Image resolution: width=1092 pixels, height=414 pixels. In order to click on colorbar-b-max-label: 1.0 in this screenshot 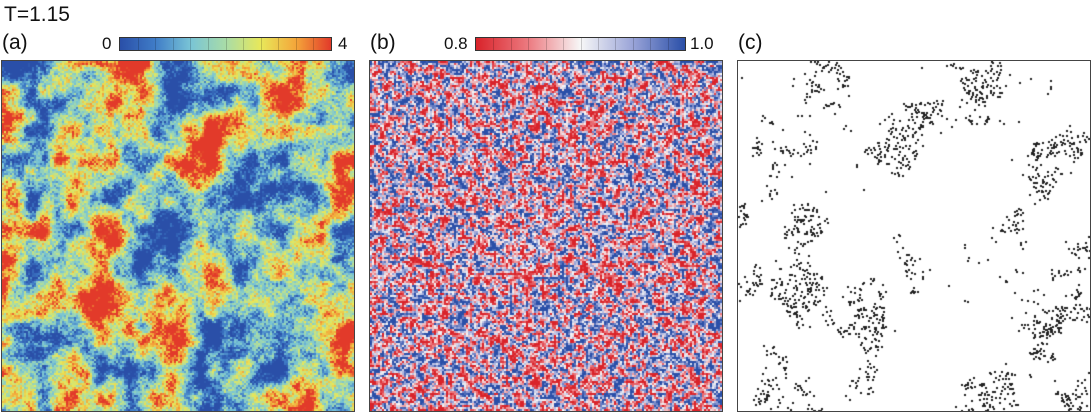, I will do `click(702, 43)`.